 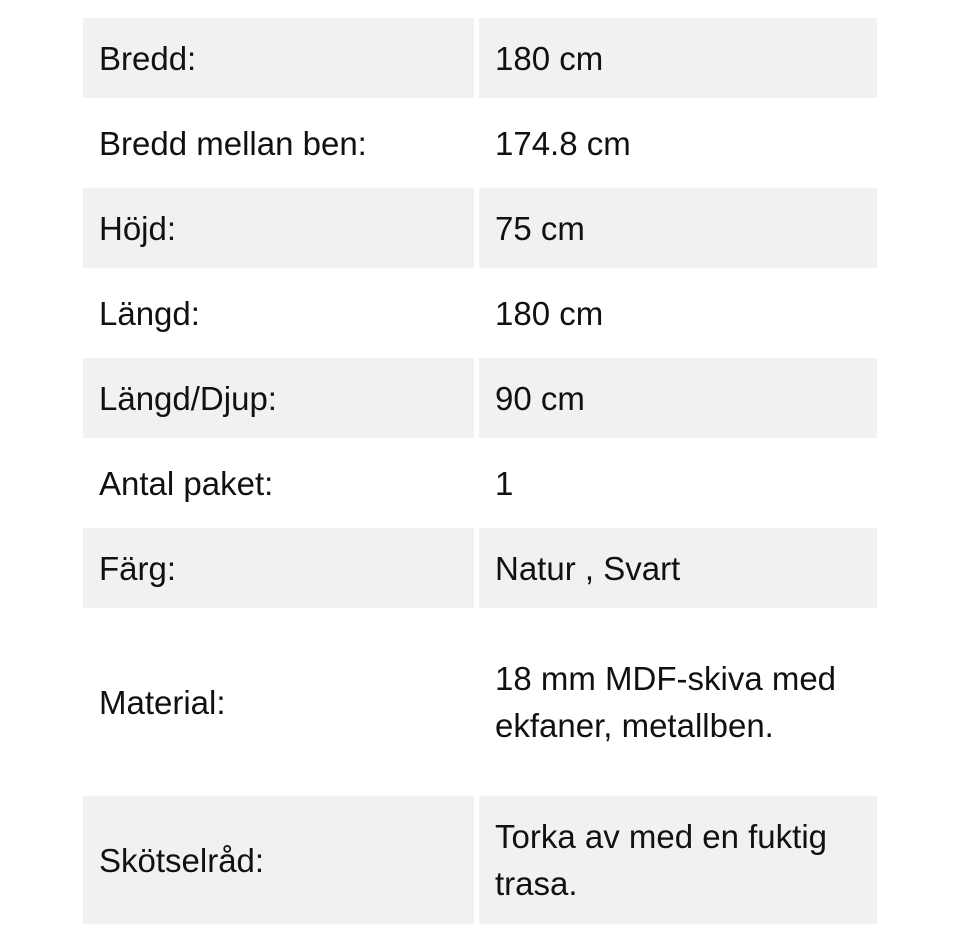 What do you see at coordinates (678, 398) in the screenshot?
I see `spec-value: 90 cm` at bounding box center [678, 398].